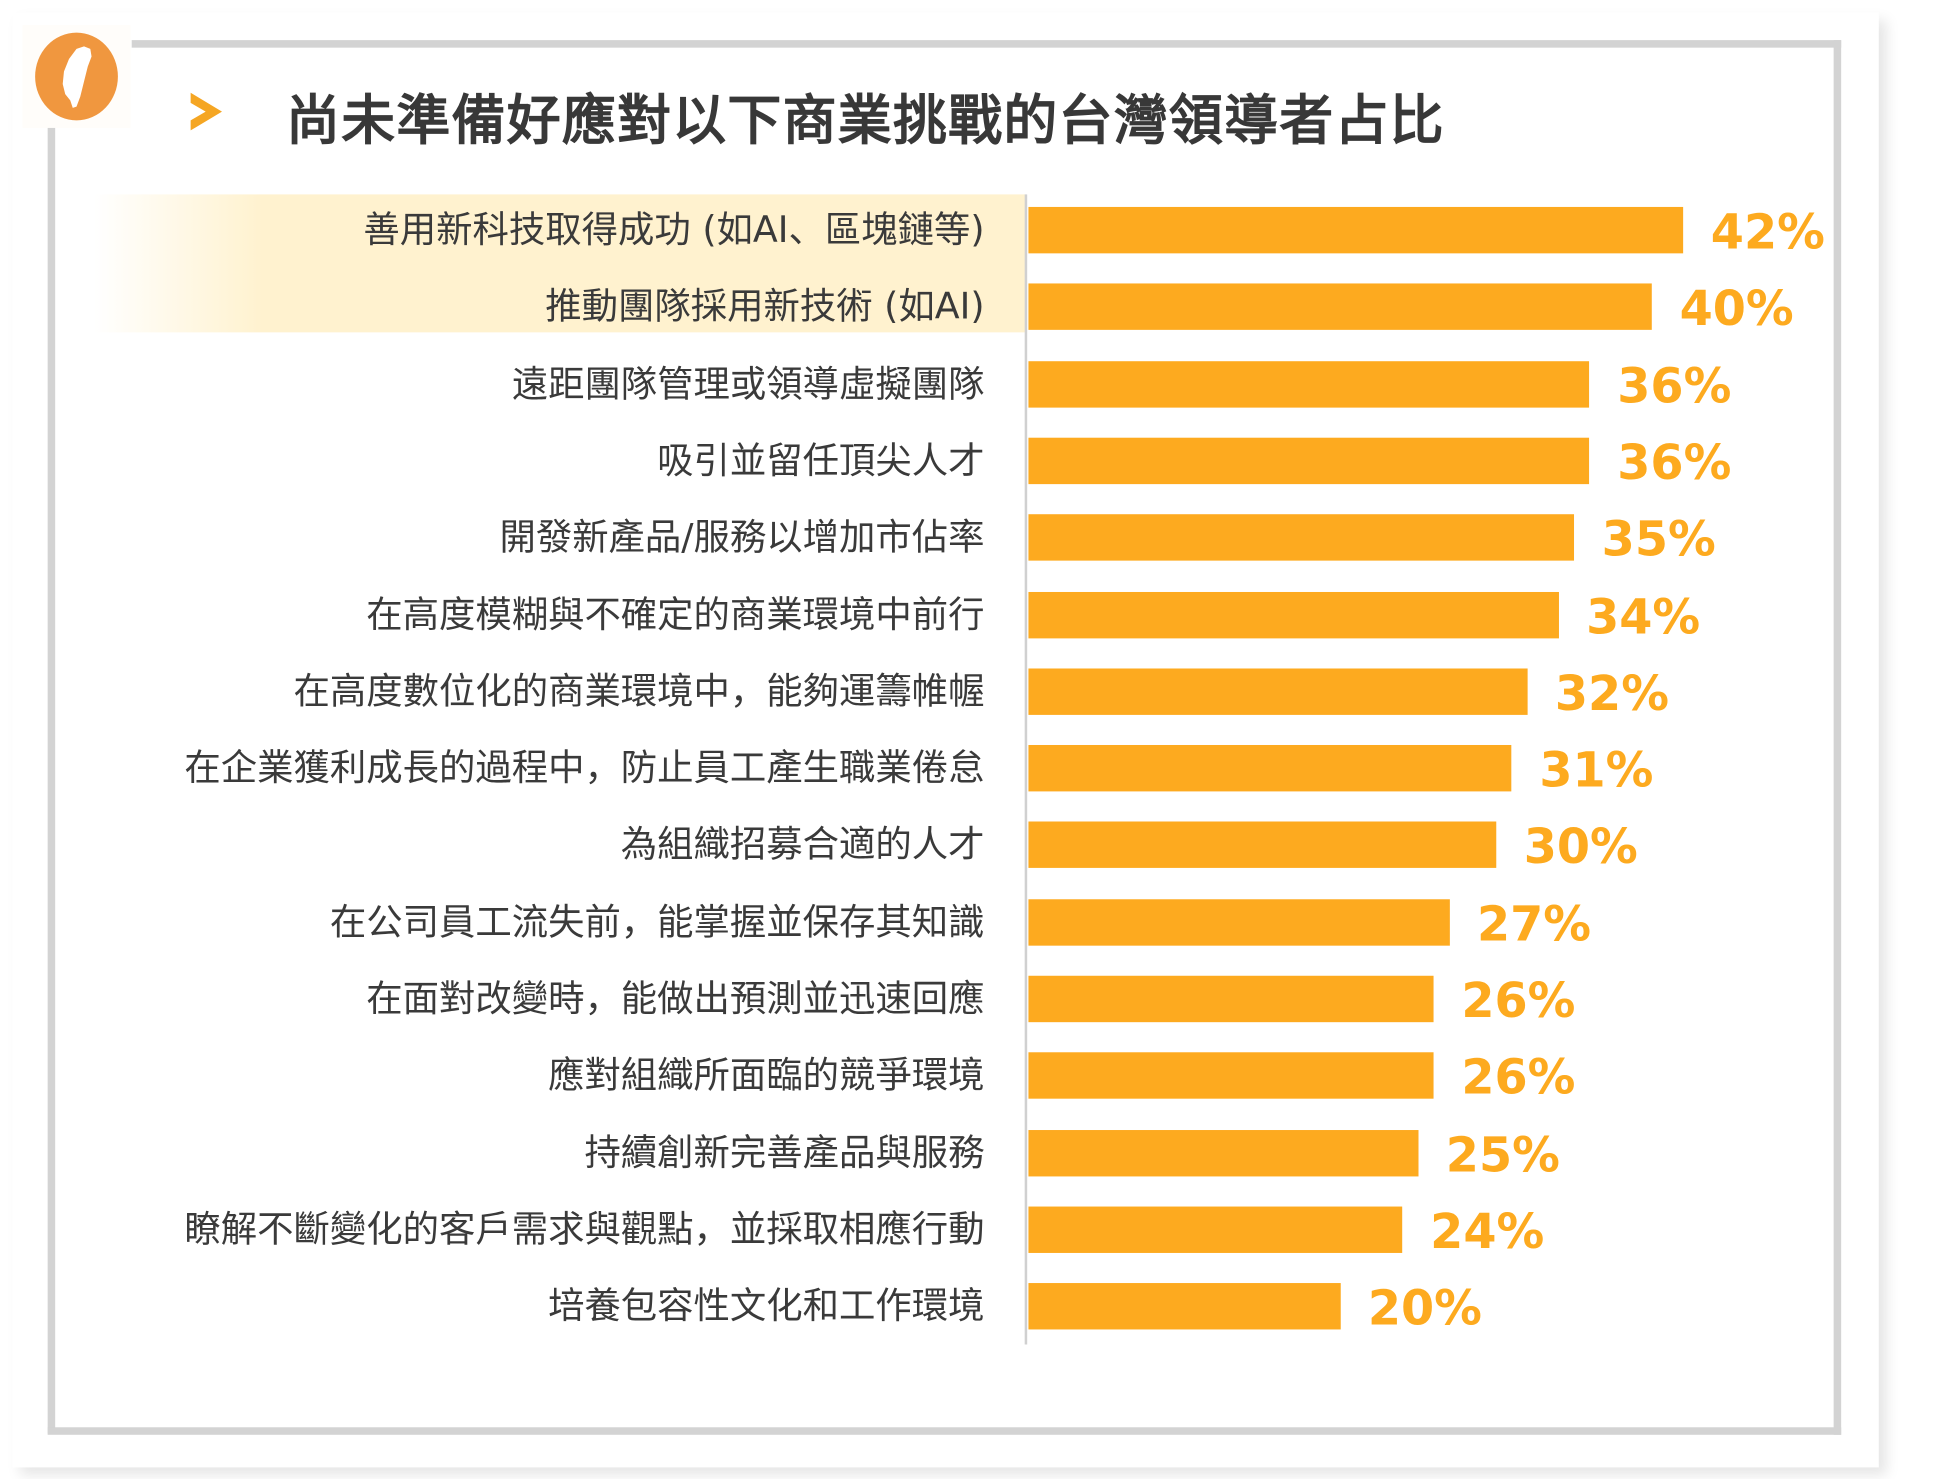 The image size is (1944, 1479). What do you see at coordinates (584, 768) in the screenshot?
I see `category-label: 在企業獲利成長的過程中，防止員工產生職業倦怠` at bounding box center [584, 768].